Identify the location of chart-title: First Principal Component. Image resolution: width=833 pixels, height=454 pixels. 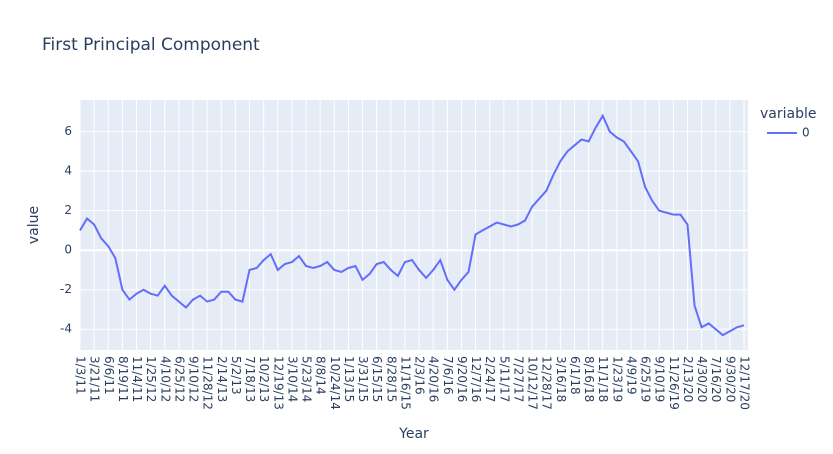
(151, 45).